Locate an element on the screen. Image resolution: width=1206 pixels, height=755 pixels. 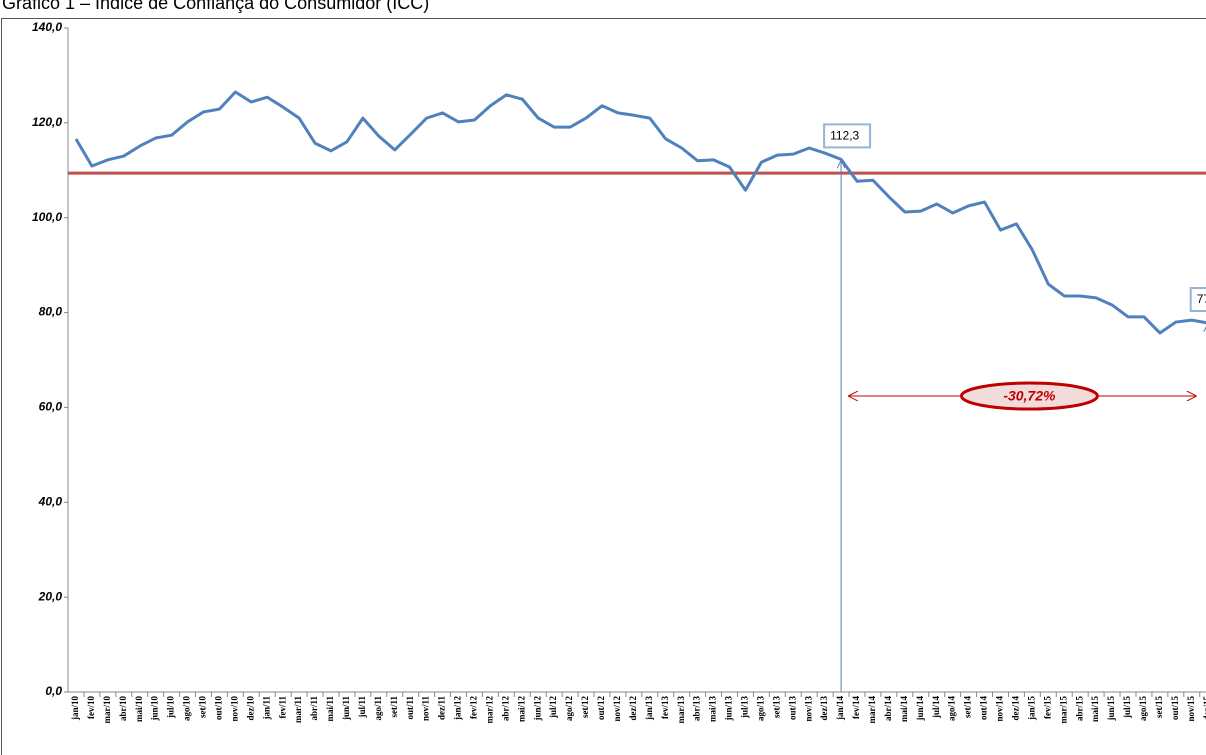
y-tick-label: 140,0 is located at coordinates (47, 27).